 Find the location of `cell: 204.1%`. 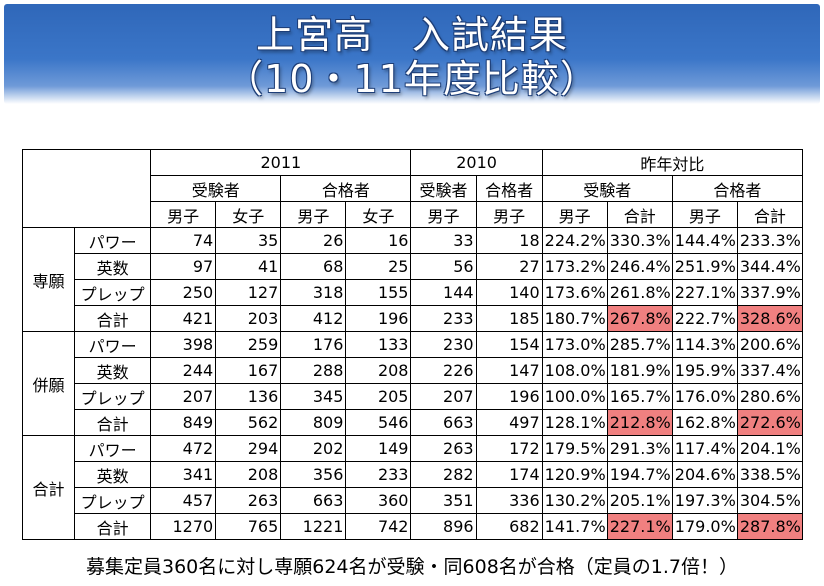

cell: 204.1% is located at coordinates (770, 448).